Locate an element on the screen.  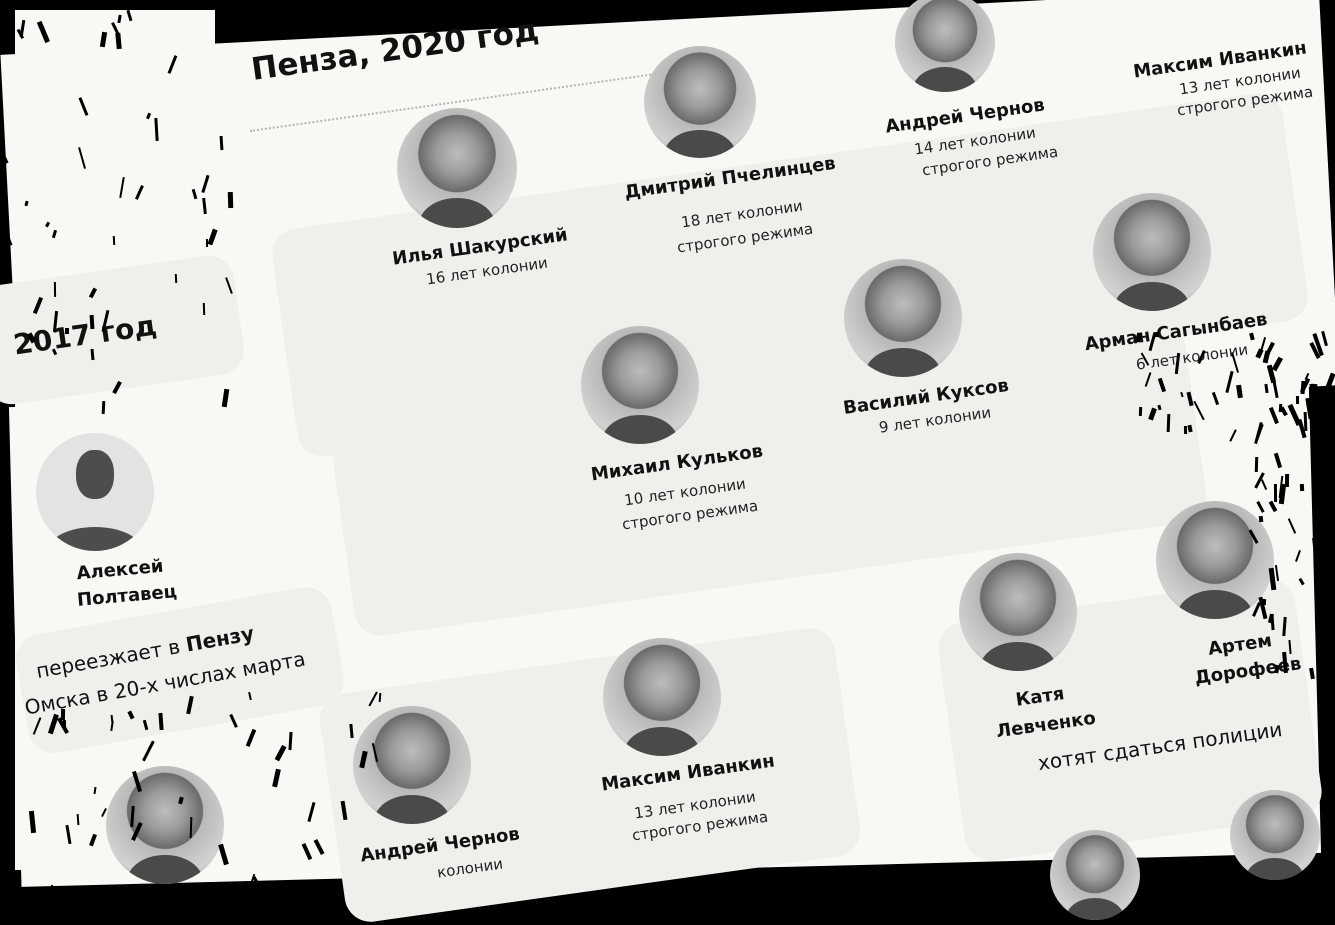
avatar-placeholder-silhouette is located at coordinates (95, 492).